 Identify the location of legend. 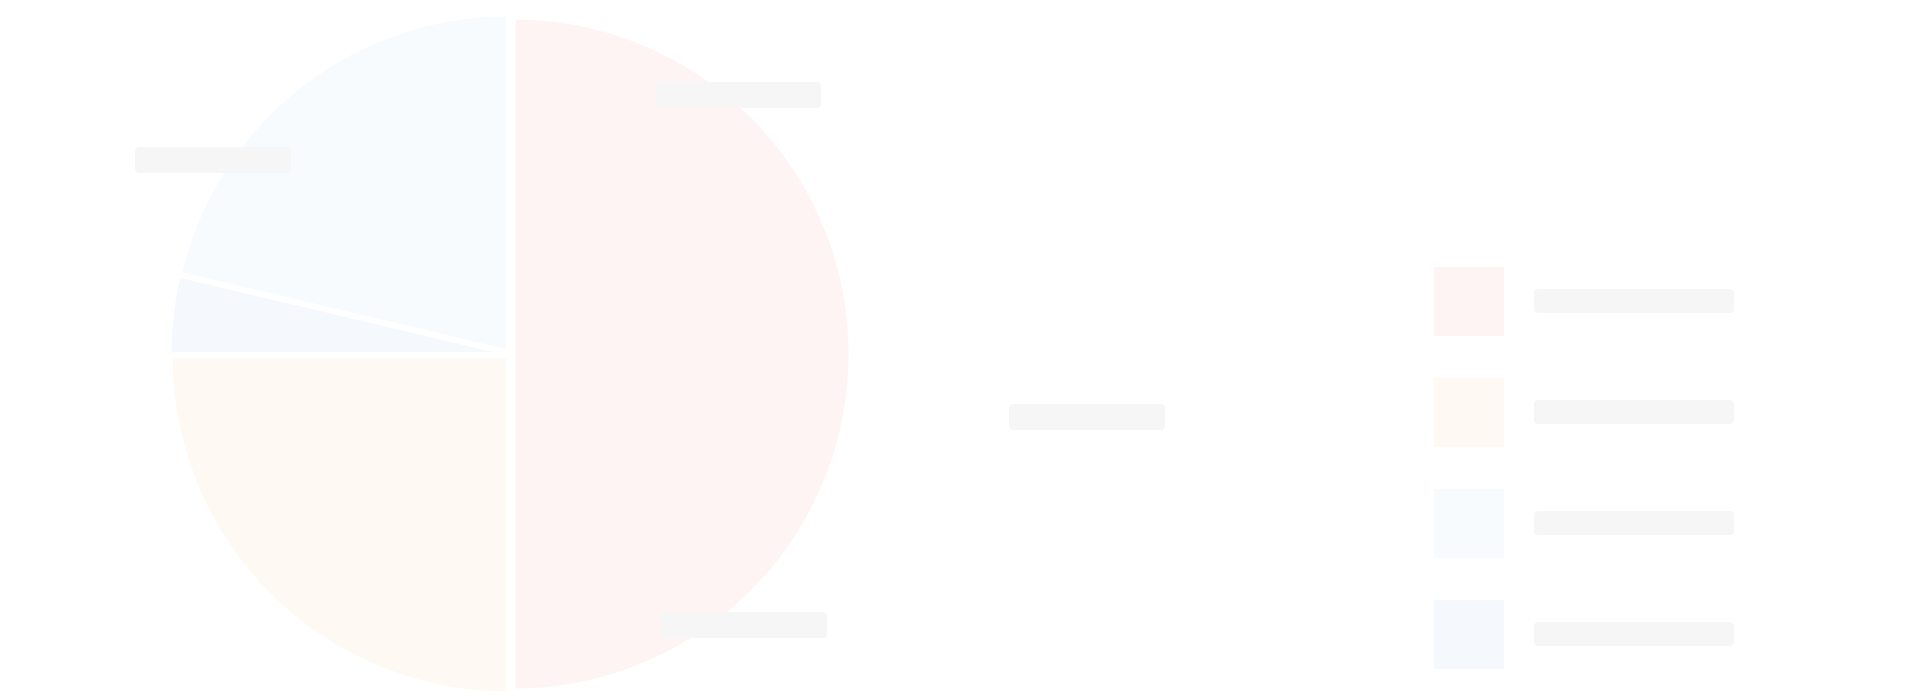
(1584, 468).